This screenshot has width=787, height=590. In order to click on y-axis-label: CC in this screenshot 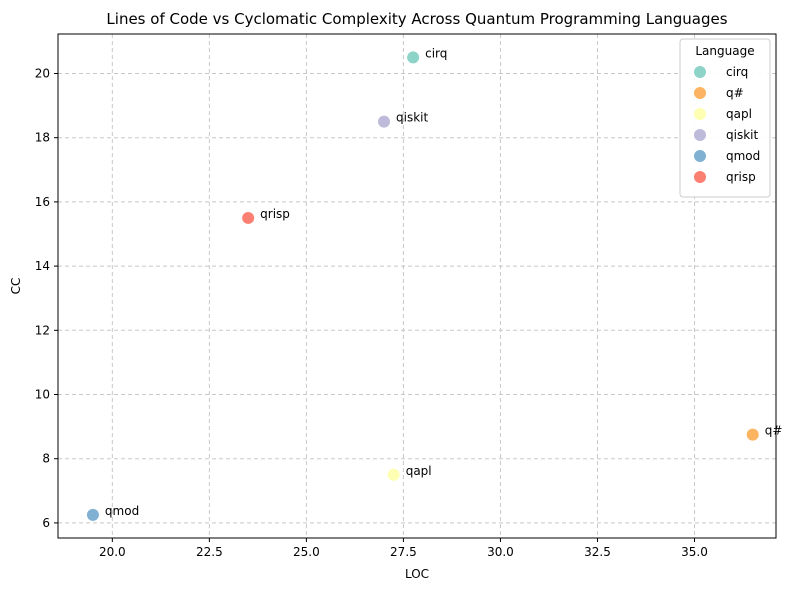, I will do `click(16, 286)`.